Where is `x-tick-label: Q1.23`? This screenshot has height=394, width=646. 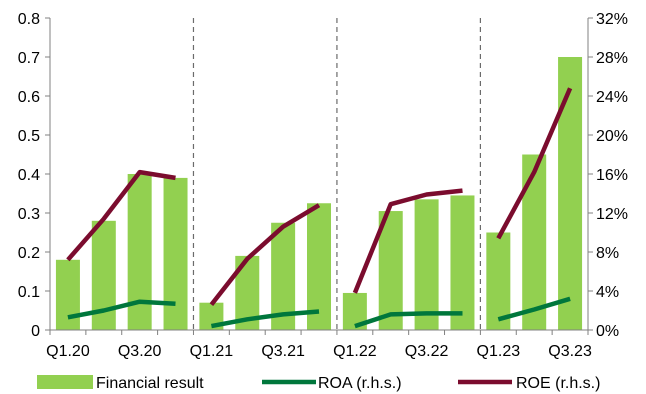
x-tick-label: Q1.23 is located at coordinates (499, 351).